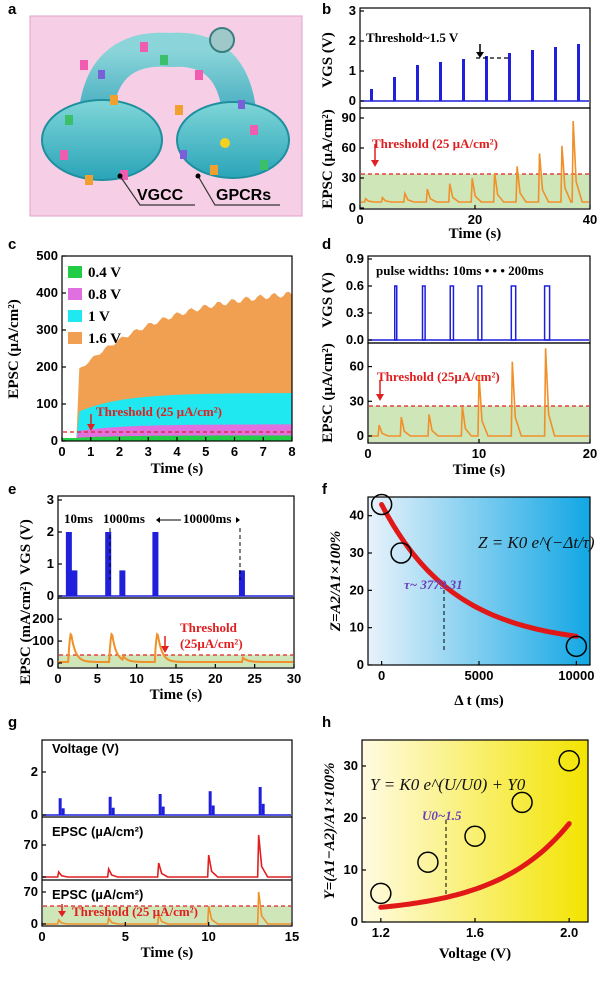 Image resolution: width=600 pixels, height=997 pixels. I want to click on d-xtick-label: 20, so click(590, 453).